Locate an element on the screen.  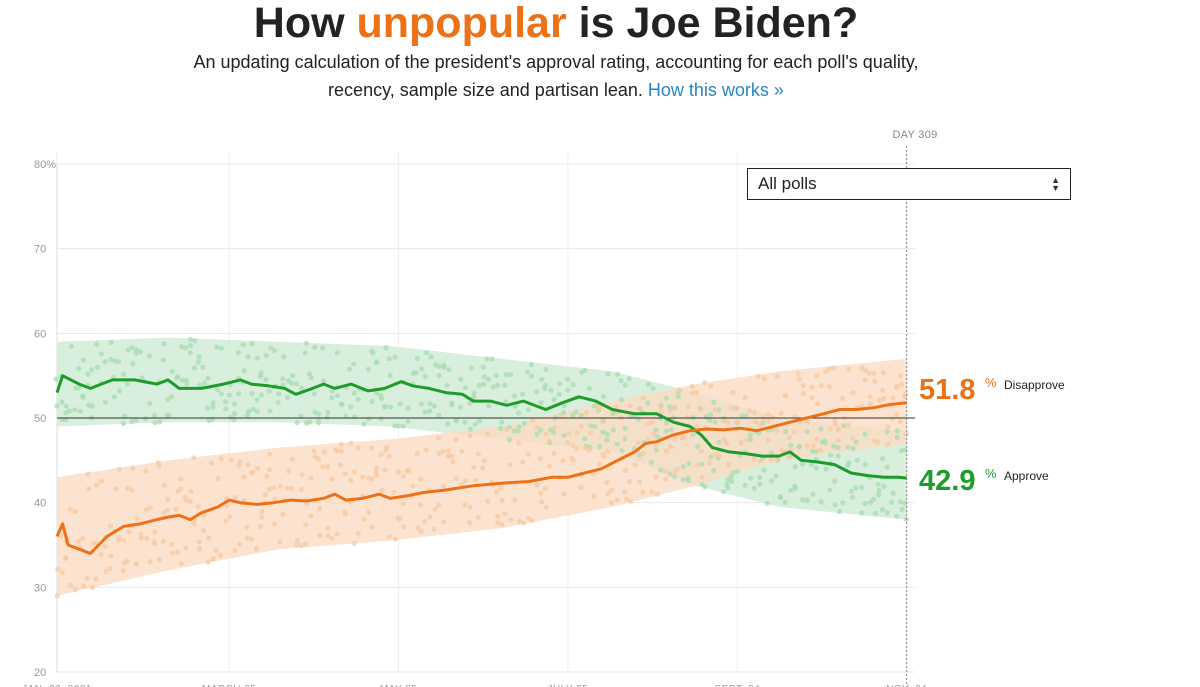
how-this-works-link: How this works » is located at coordinates (715, 90).